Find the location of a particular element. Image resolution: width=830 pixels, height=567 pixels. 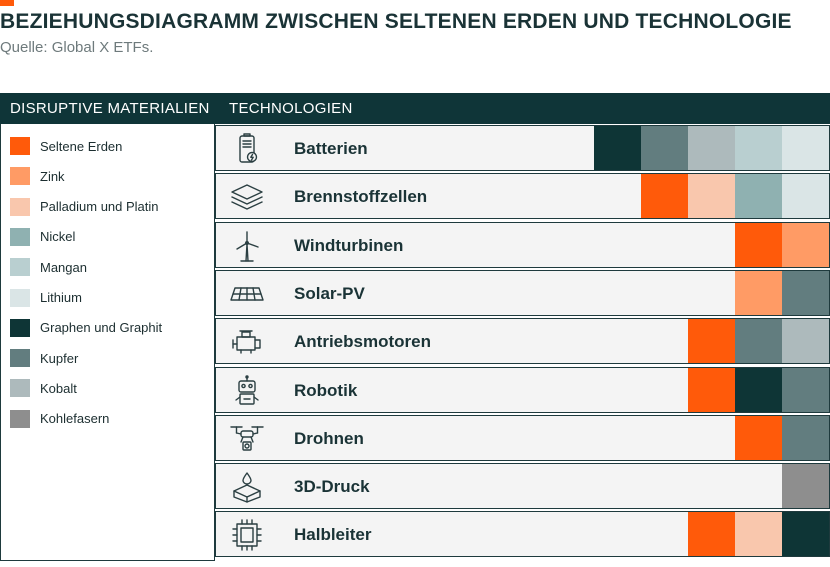

engine-icon is located at coordinates (247, 342).